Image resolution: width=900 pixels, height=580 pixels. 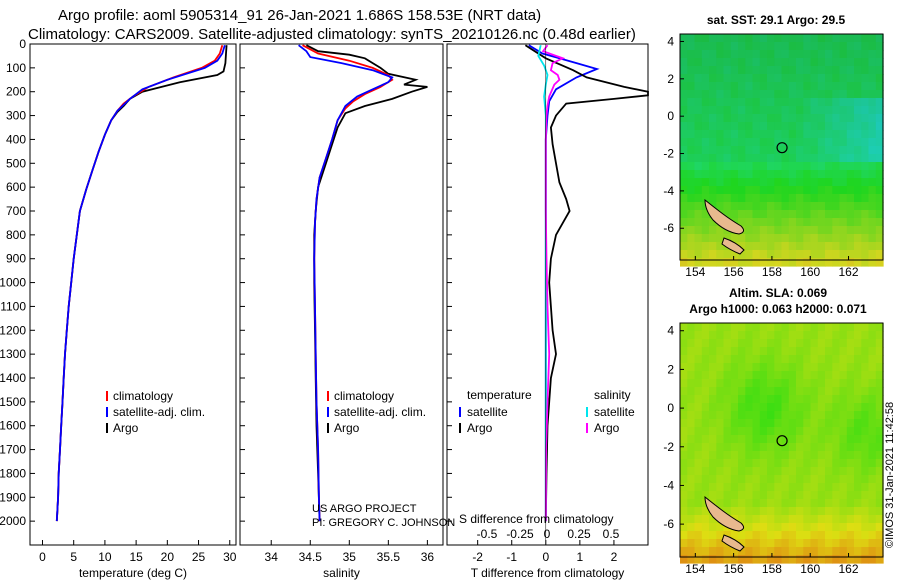 What do you see at coordinates (670, 41) in the screenshot?
I see `lat-tick-label: 4` at bounding box center [670, 41].